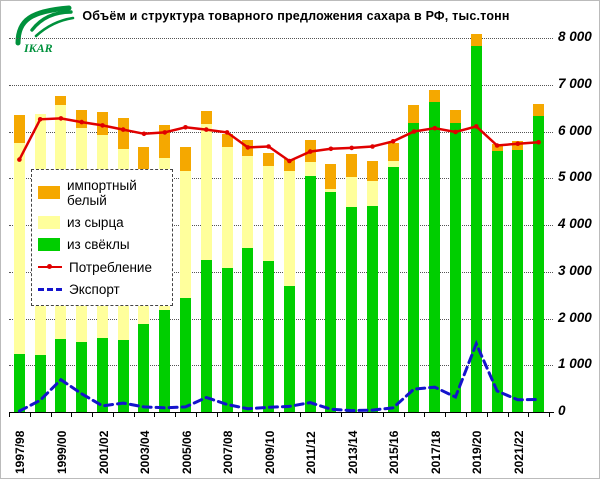  Describe the element at coordinates (575, 36) in the screenshot. I see `y-axis-label: 8 000` at that location.